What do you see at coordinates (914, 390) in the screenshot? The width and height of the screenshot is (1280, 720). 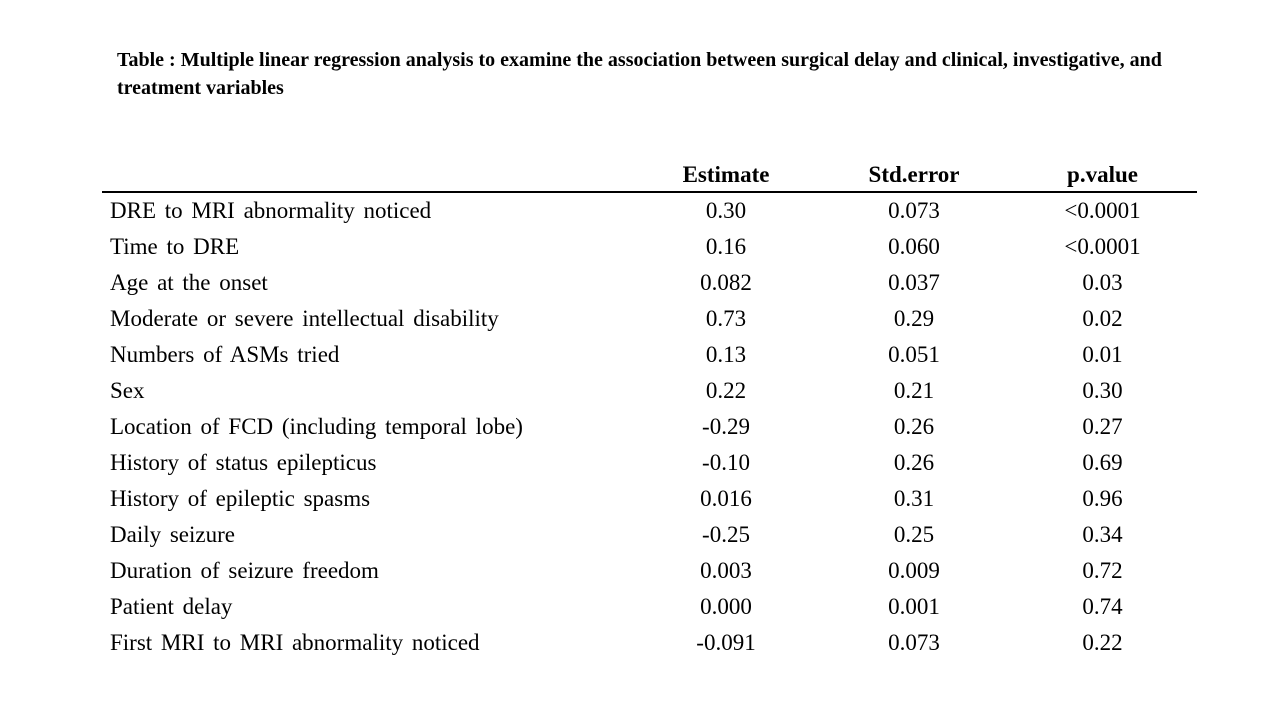 I see `cell-std-error: 0.21` at bounding box center [914, 390].